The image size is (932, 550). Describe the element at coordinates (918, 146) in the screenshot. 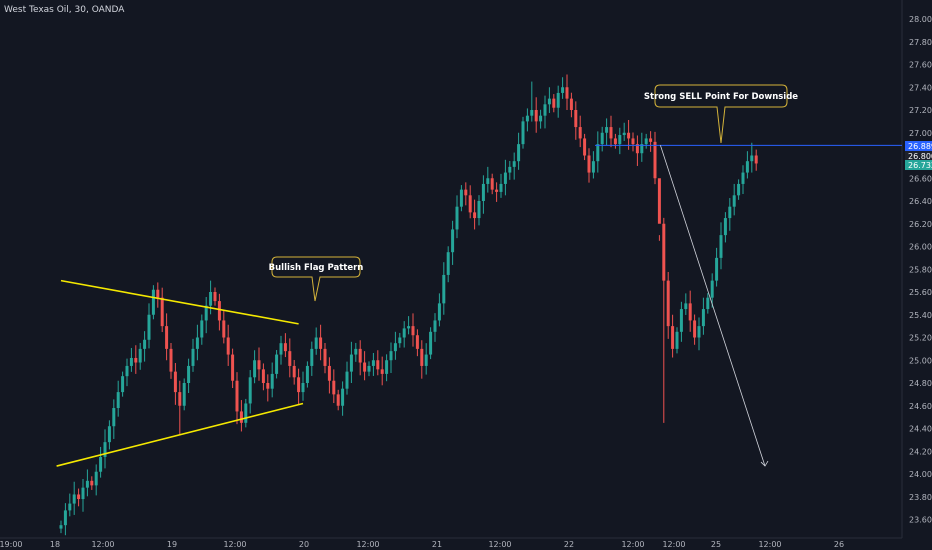

I see `price-badge: 26.889` at that location.